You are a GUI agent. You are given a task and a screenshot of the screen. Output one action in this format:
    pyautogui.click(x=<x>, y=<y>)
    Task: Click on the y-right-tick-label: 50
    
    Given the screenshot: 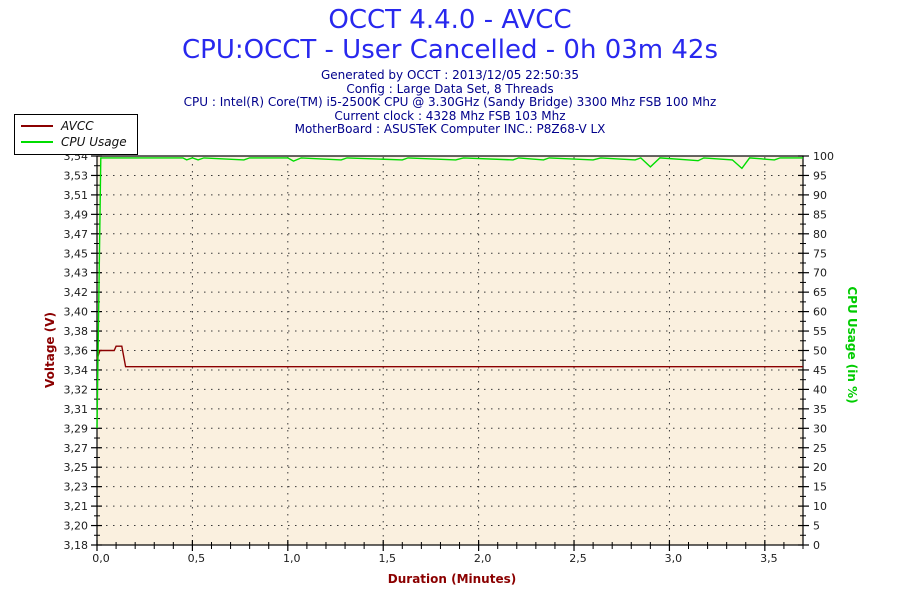 What is the action you would take?
    pyautogui.click(x=820, y=351)
    